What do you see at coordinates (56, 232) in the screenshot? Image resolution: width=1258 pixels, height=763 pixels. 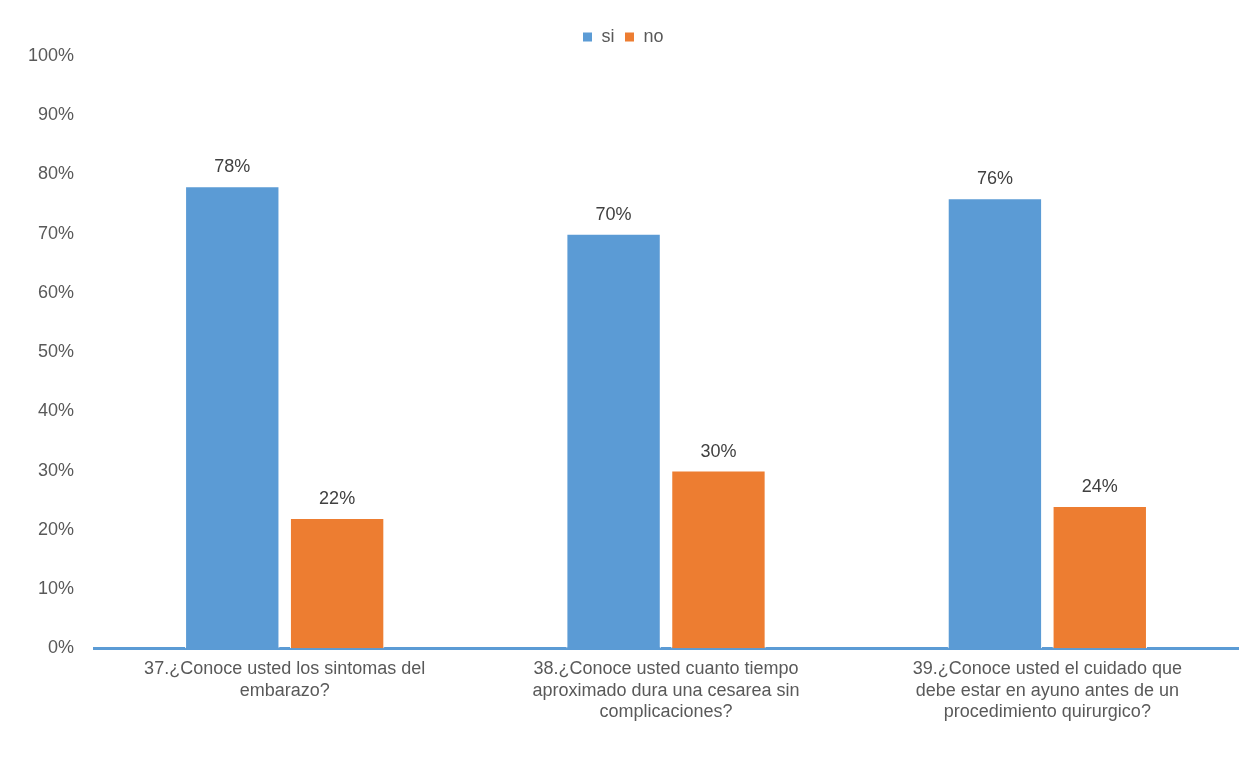 I see `y-tick-label: 70%` at bounding box center [56, 232].